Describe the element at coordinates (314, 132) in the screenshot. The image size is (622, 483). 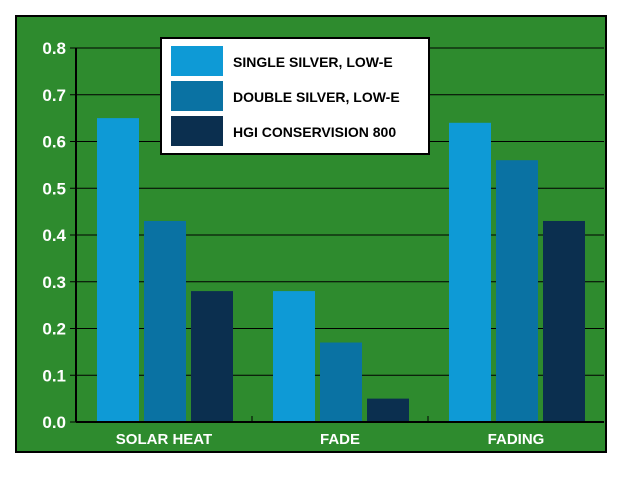
I see `legend-label: HGI CONSERVISION 800` at that location.